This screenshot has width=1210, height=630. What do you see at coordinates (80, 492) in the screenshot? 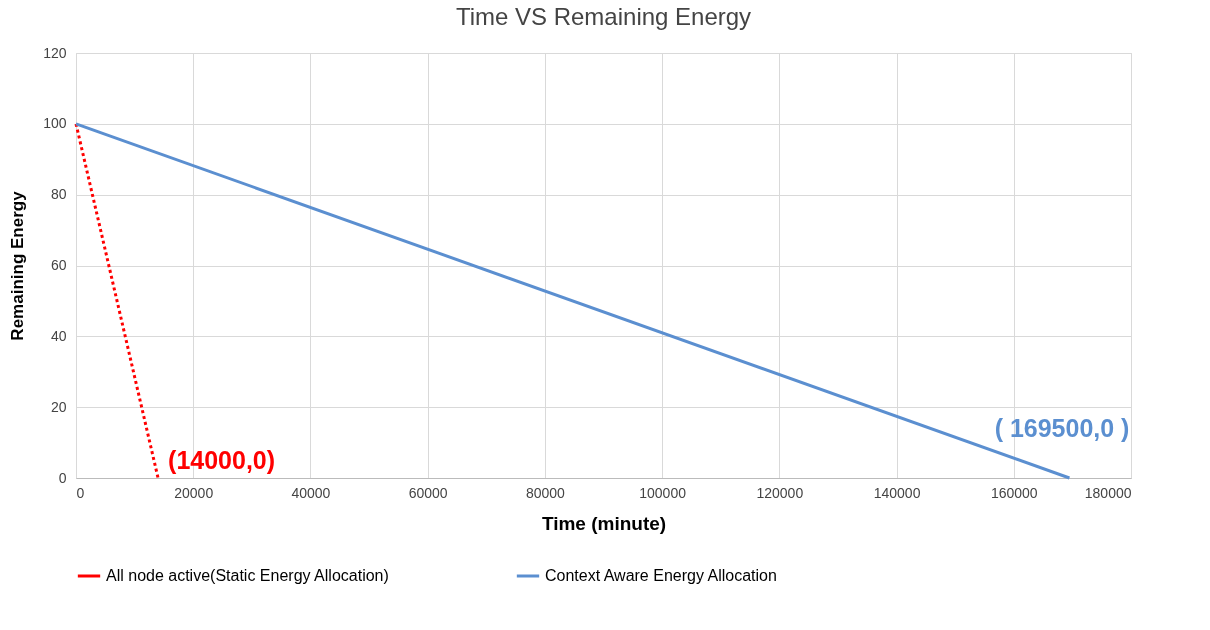
I see `x-tick-label: 0` at bounding box center [80, 492].